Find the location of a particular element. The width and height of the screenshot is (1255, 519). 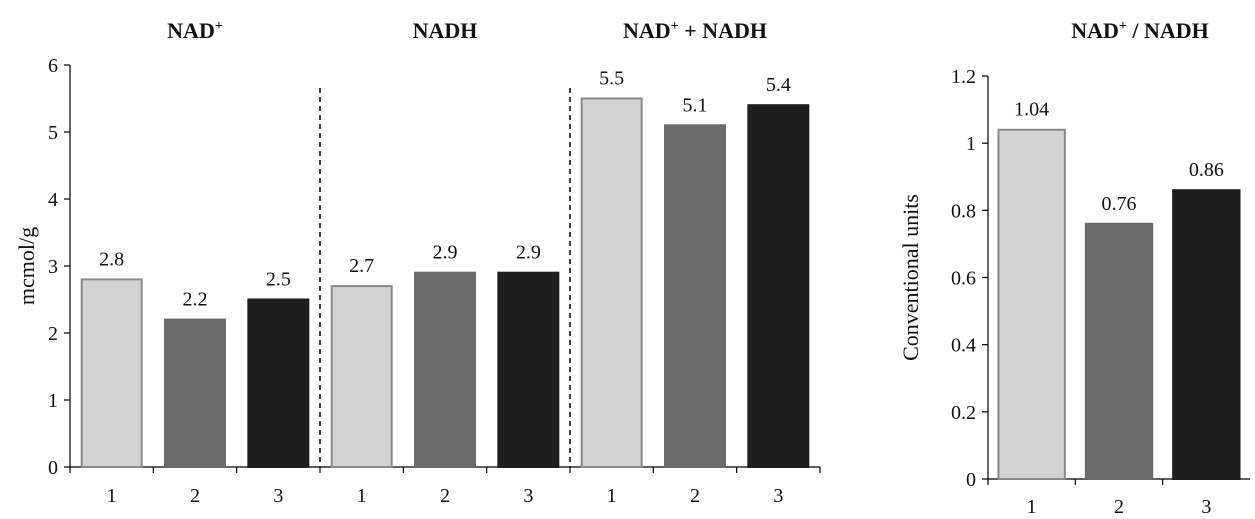

title-rest: / NADH is located at coordinates (1168, 30).